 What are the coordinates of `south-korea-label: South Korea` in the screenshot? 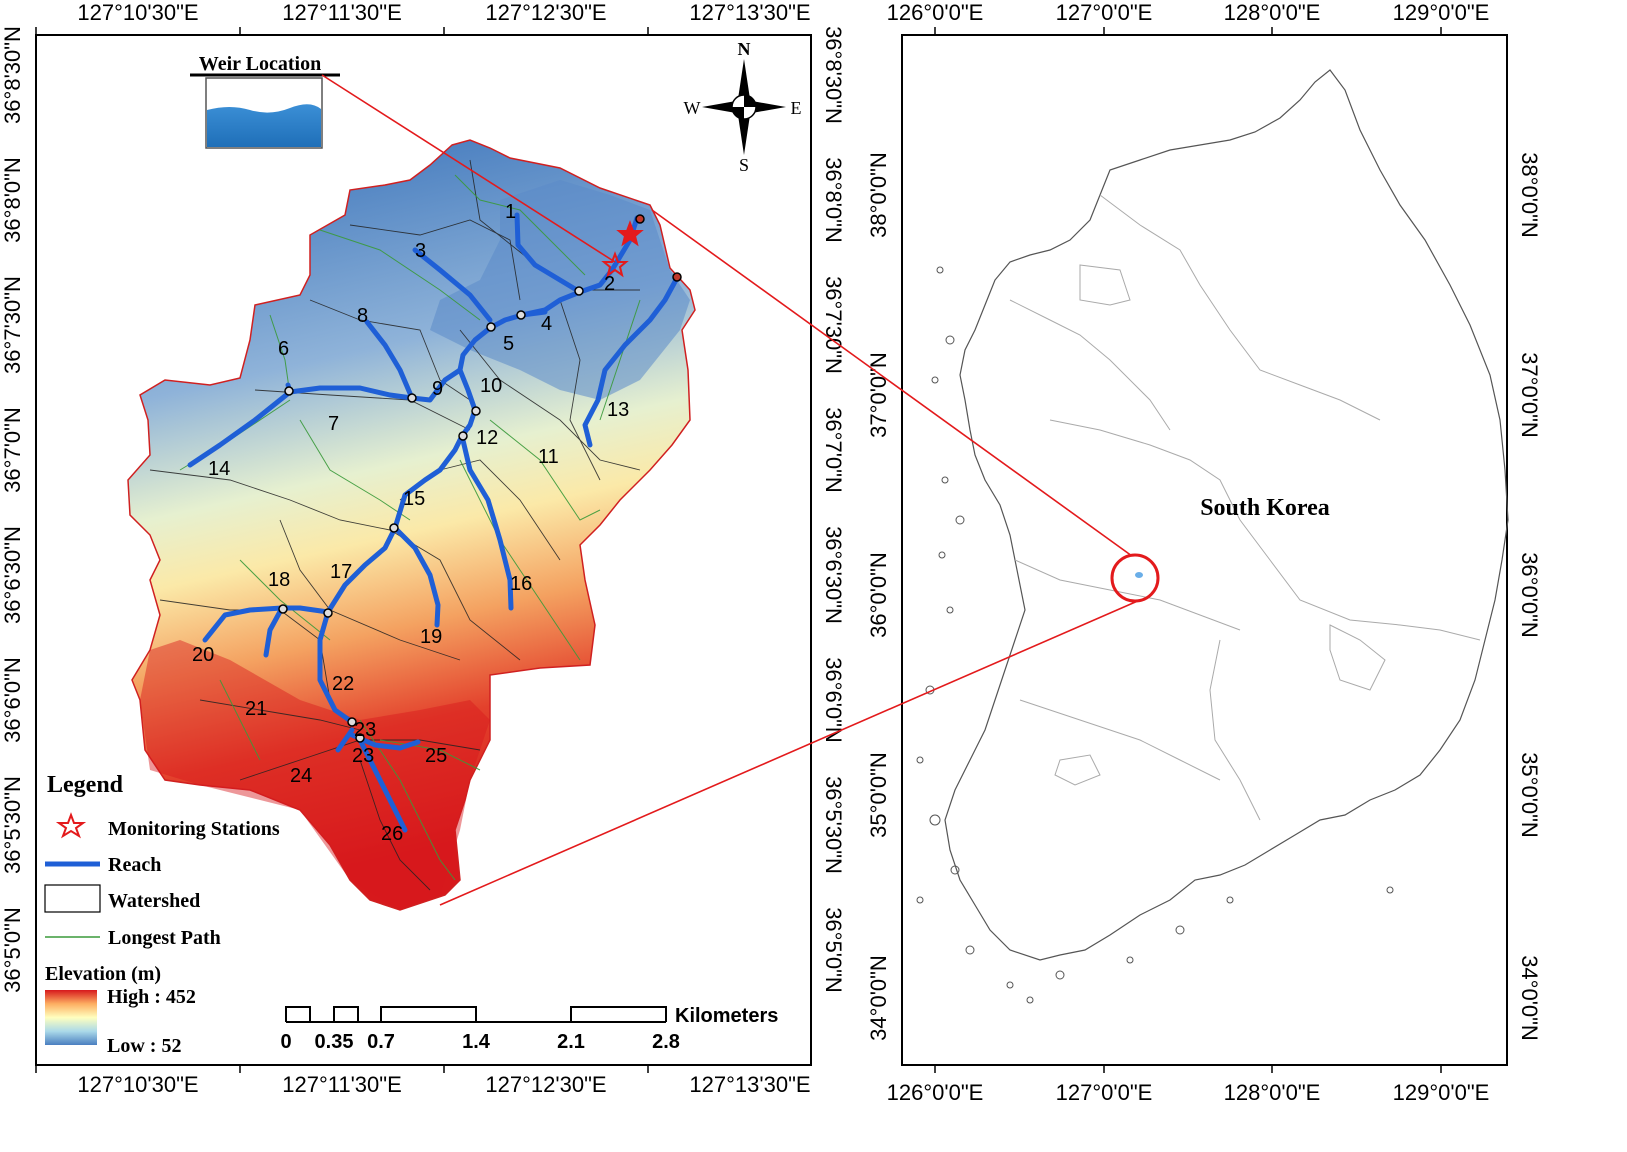 It's located at (1265, 508).